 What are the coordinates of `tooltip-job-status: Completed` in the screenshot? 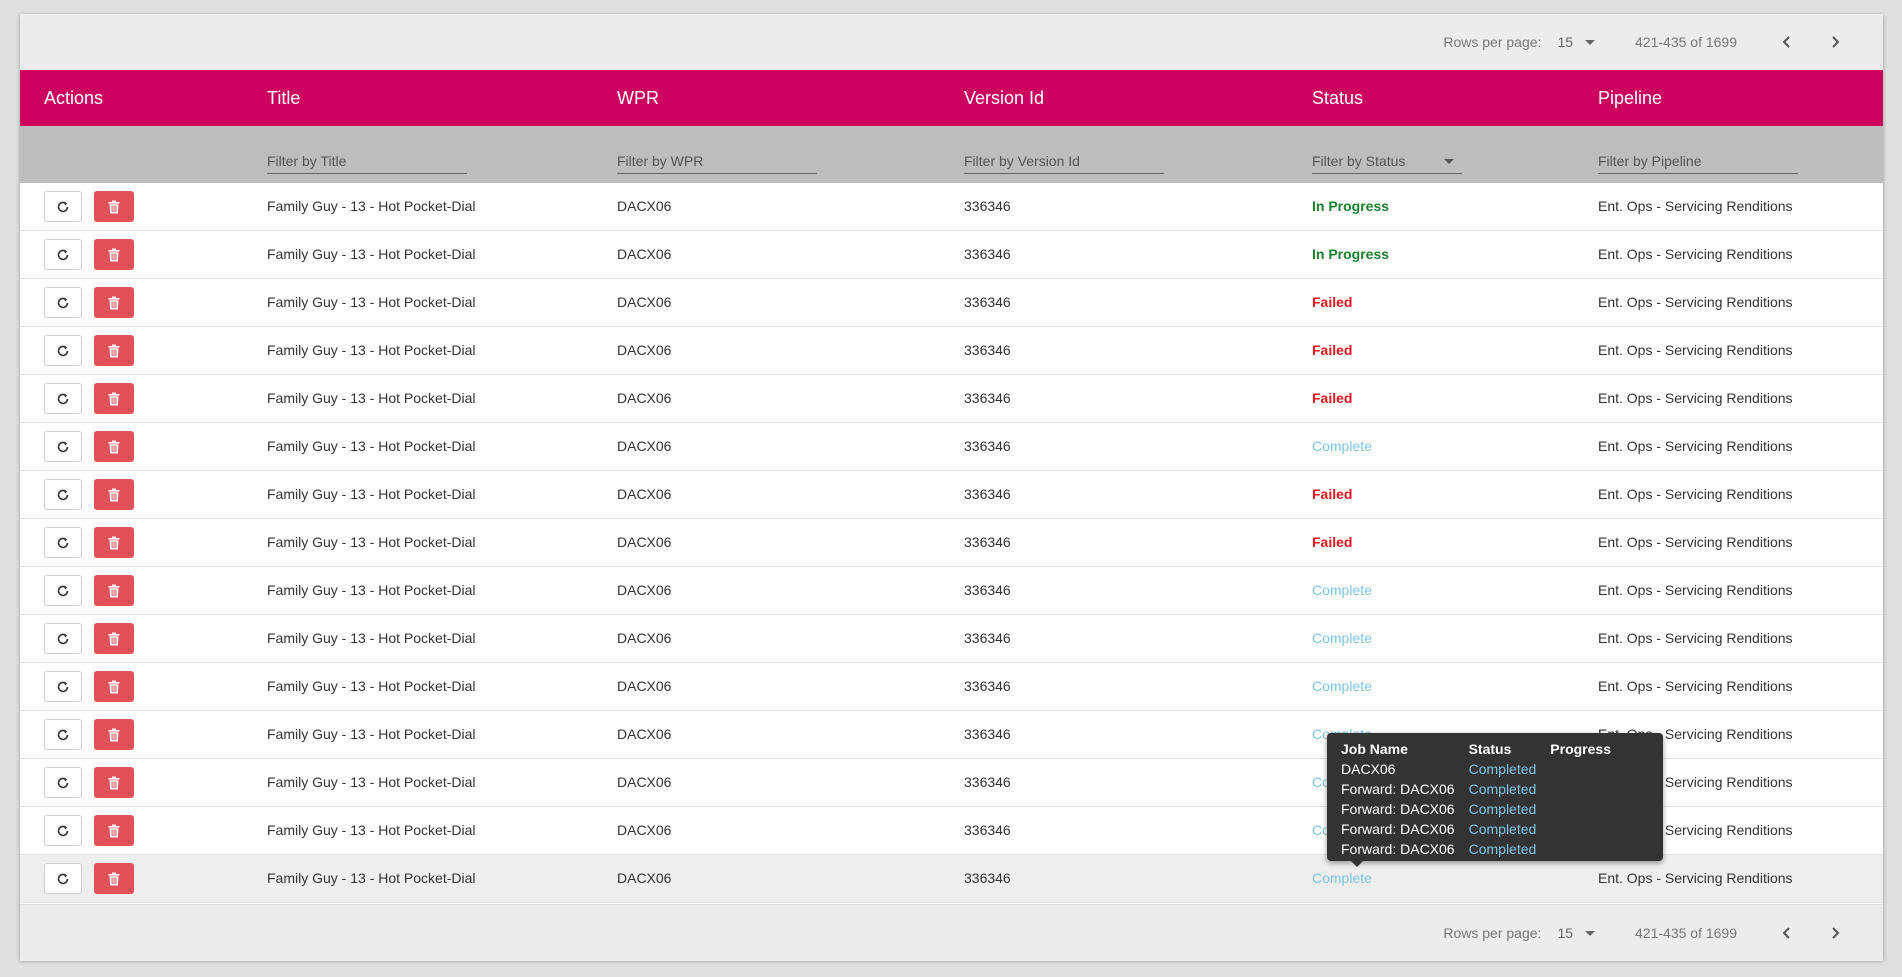 It's located at (1502, 849).